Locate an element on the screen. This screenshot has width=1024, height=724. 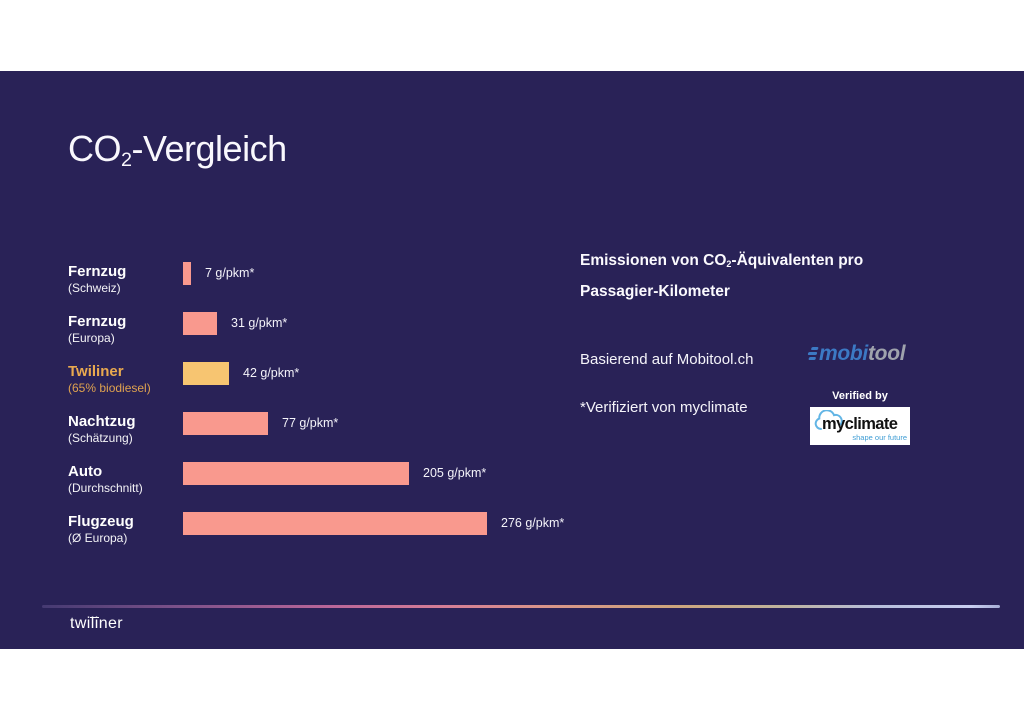
value-label: 276 g/pkm* is located at coordinates (533, 523).